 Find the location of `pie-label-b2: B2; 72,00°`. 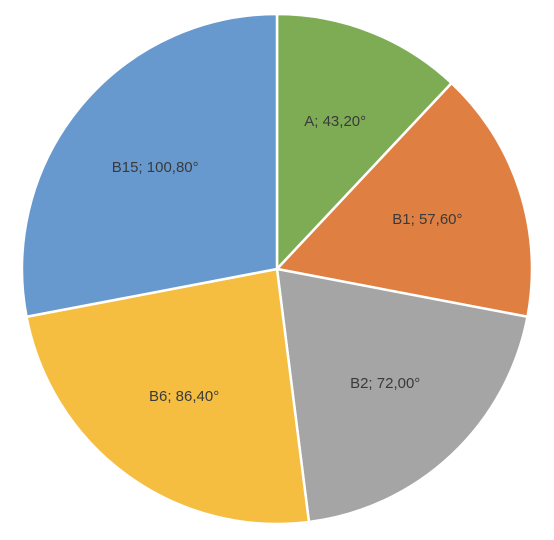

pie-label-b2: B2; 72,00° is located at coordinates (385, 383).